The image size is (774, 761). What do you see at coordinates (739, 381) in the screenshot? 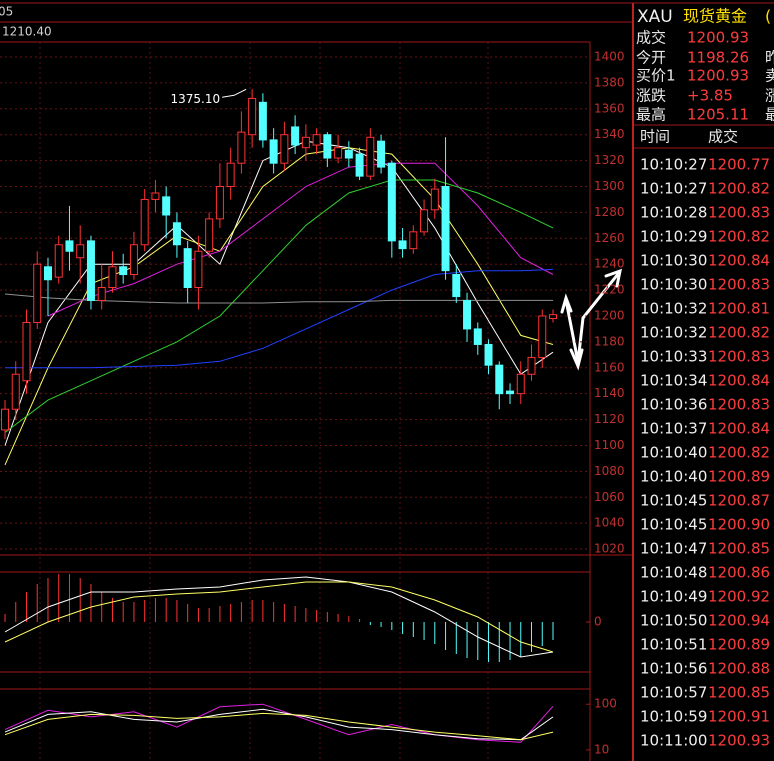
I see `trade-price: 1200.84` at bounding box center [739, 381].